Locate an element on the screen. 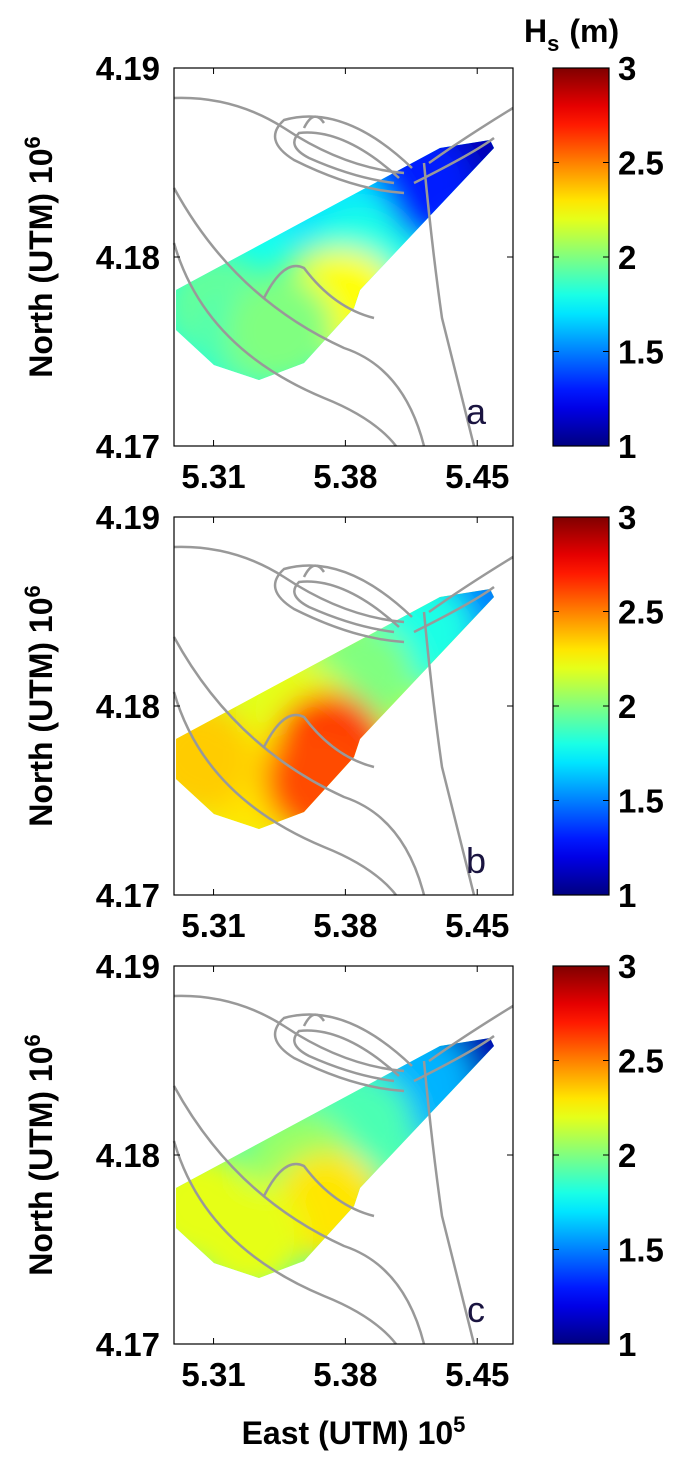 The height and width of the screenshot is (1481, 678). colorbar-label-subscript: s is located at coordinates (553, 43).